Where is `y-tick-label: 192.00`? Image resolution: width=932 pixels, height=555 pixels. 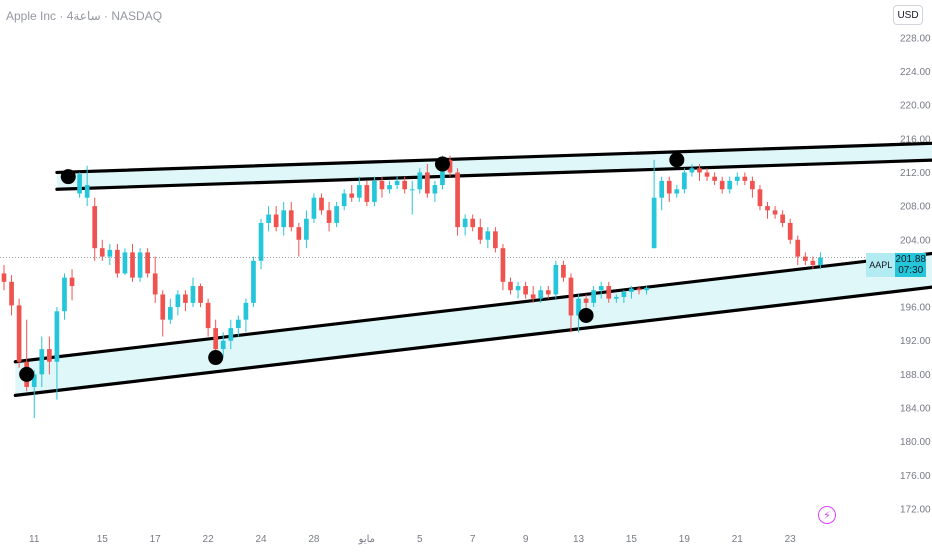 y-tick-label: 192.00 is located at coordinates (915, 341).